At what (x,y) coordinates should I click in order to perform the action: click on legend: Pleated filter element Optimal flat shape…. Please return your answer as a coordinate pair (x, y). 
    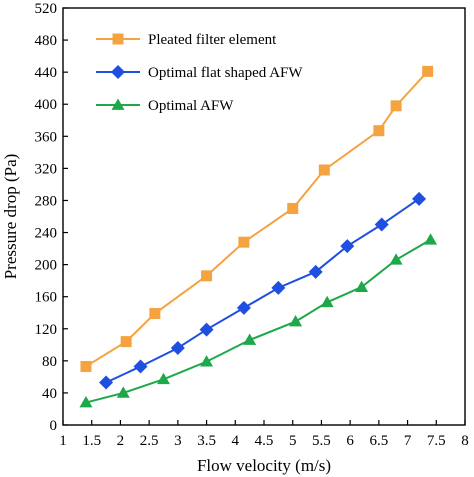
    Looking at the image, I should click on (199, 73).